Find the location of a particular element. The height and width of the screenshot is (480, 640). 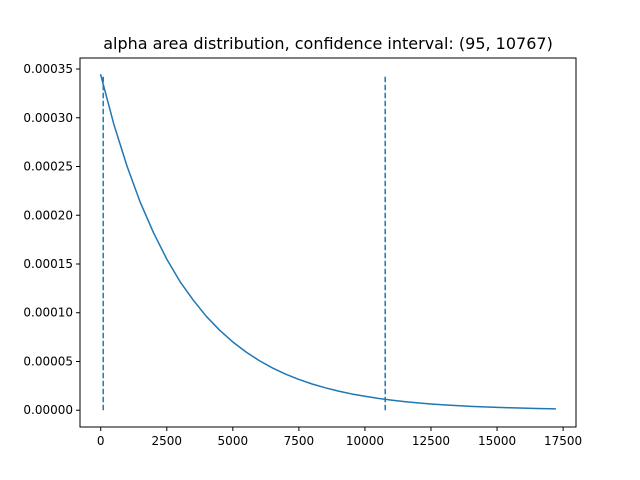

y-tick-label: 0.00005 is located at coordinates (48, 361).